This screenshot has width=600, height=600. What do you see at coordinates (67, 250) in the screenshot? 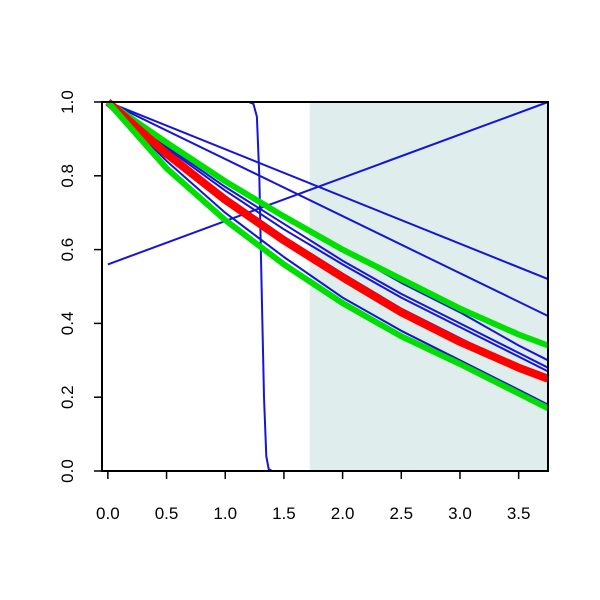
I see `y-tick-label: 0.6` at bounding box center [67, 250].